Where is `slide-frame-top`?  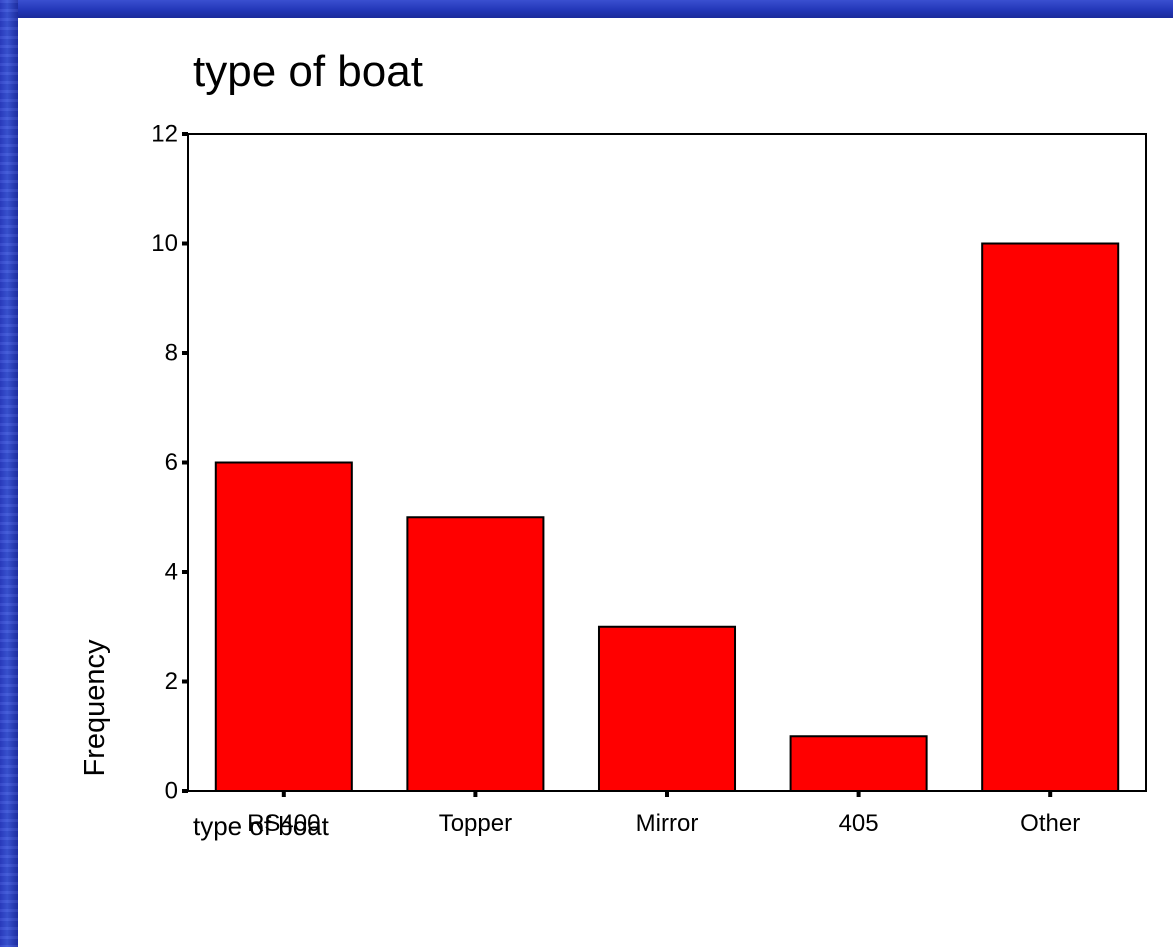
slide-frame-top is located at coordinates (586, 9).